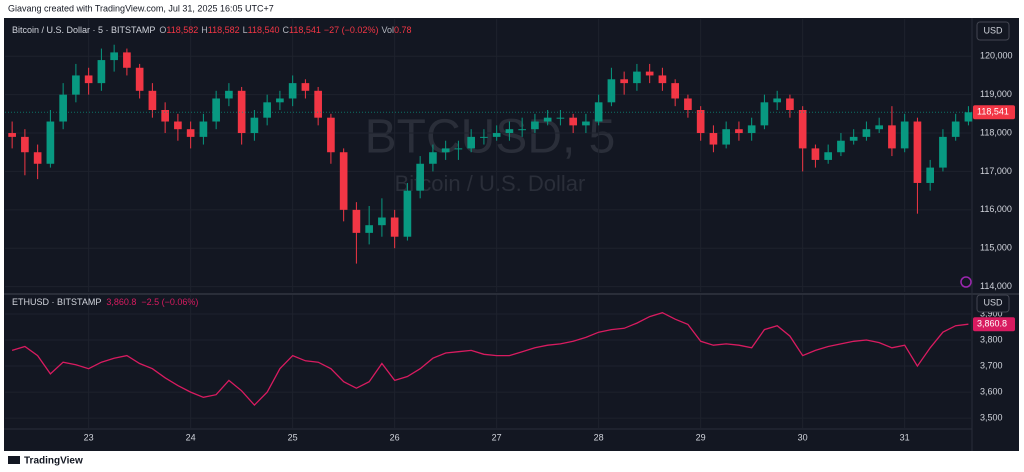 The image size is (1024, 472). I want to click on legend-field-label: H, so click(204, 30).